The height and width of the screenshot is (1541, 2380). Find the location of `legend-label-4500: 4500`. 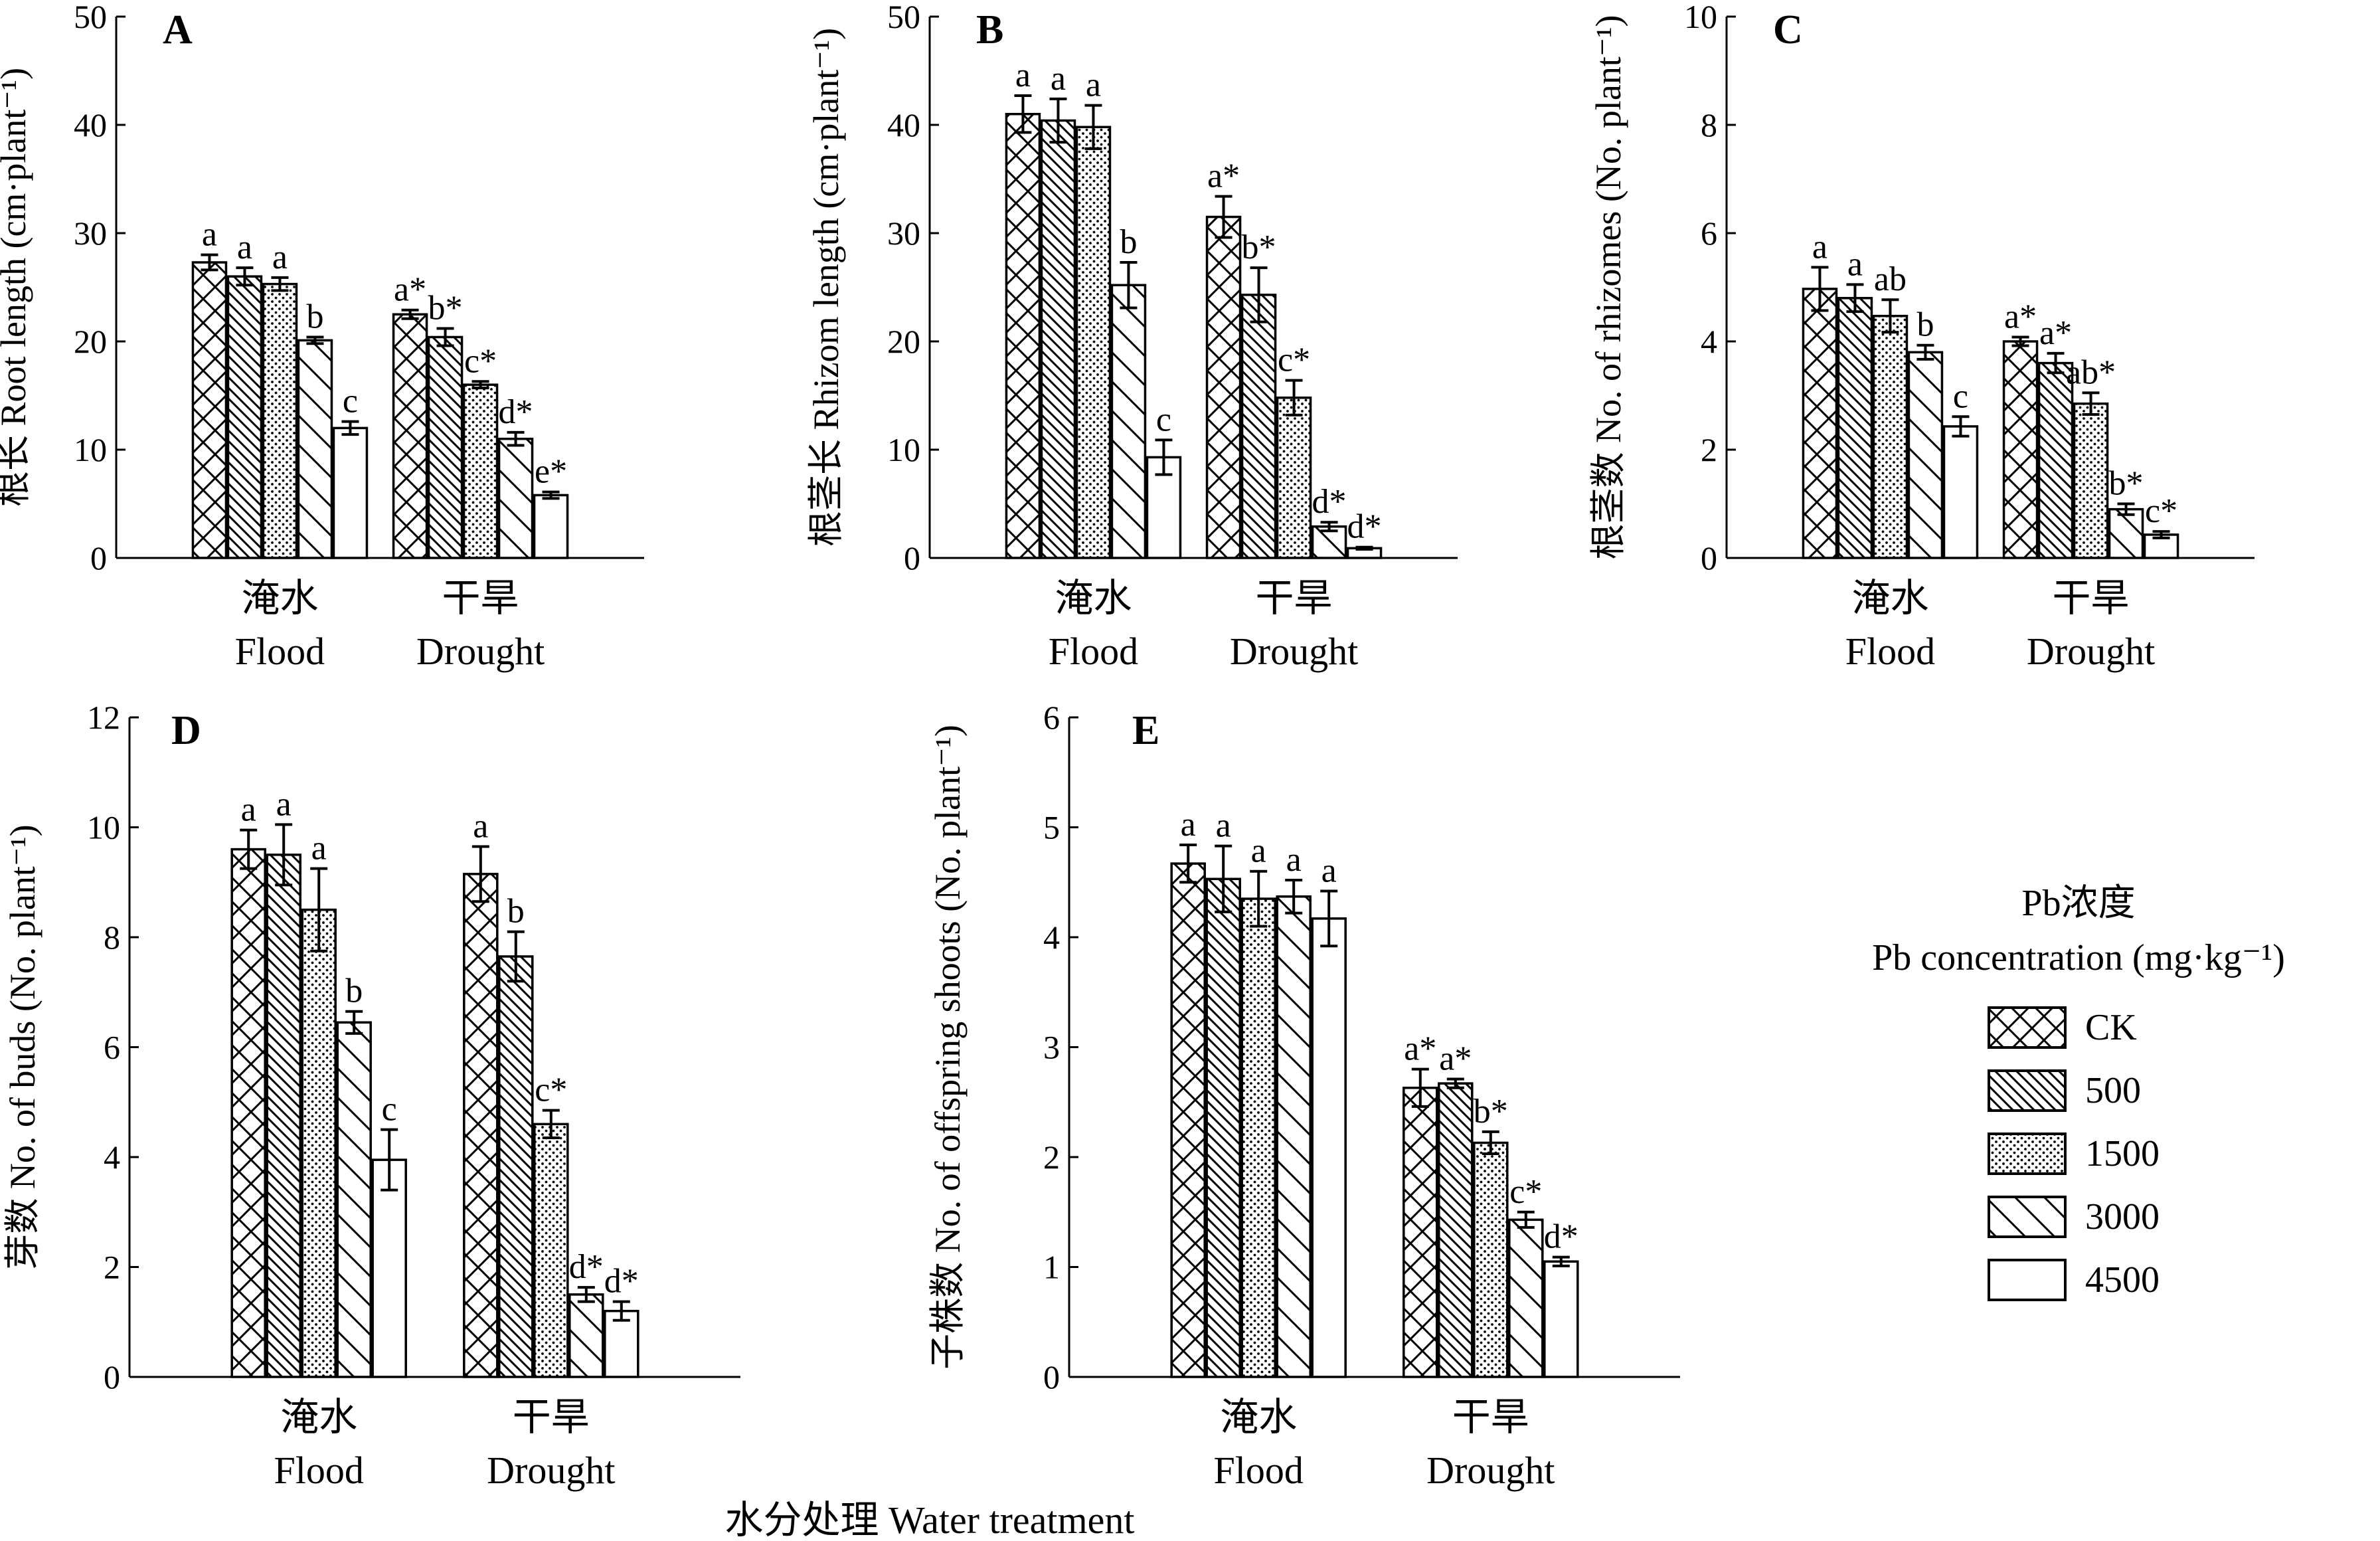

legend-label-4500: 4500 is located at coordinates (2122, 1280).